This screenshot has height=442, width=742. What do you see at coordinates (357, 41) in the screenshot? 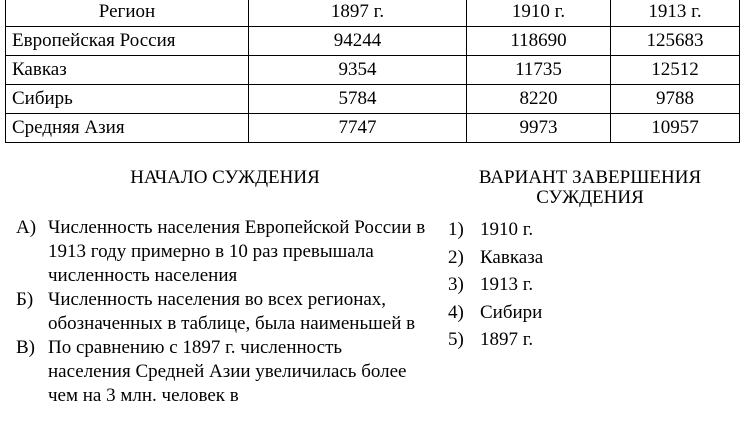
I see `table-cell: 94244` at bounding box center [357, 41].